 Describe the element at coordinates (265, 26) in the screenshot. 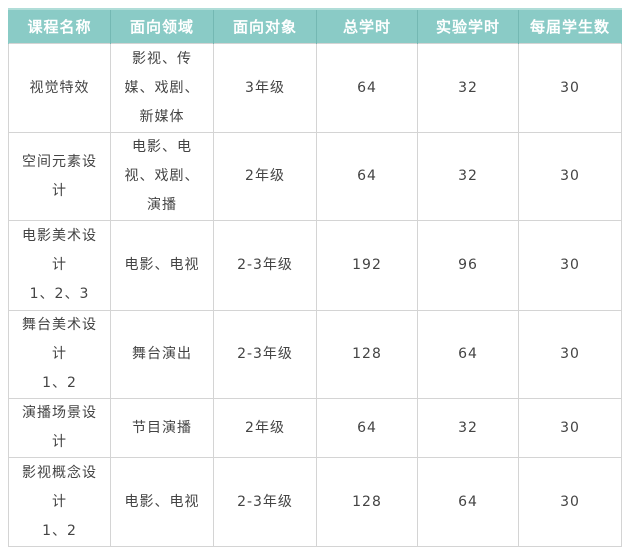

I see `column-header-audience: 面向对象` at that location.